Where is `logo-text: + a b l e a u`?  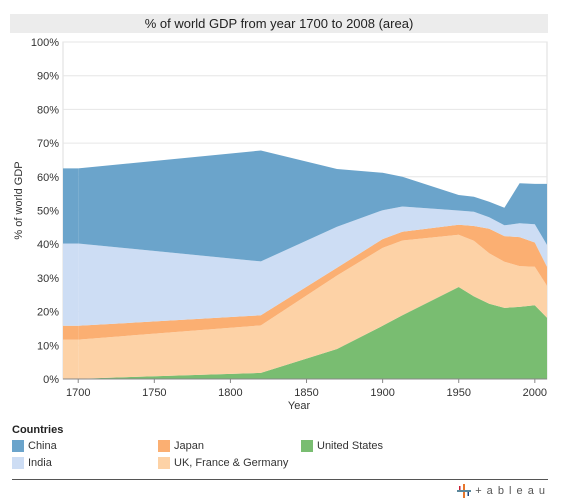
logo-text: + a b l e a u is located at coordinates (510, 491).